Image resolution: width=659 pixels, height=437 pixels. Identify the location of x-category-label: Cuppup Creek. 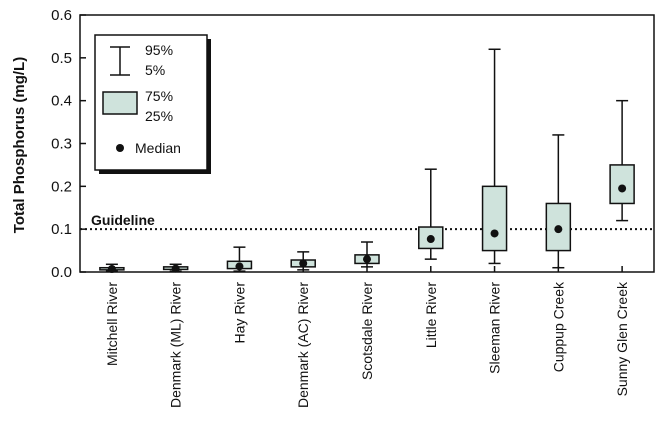
(558, 326).